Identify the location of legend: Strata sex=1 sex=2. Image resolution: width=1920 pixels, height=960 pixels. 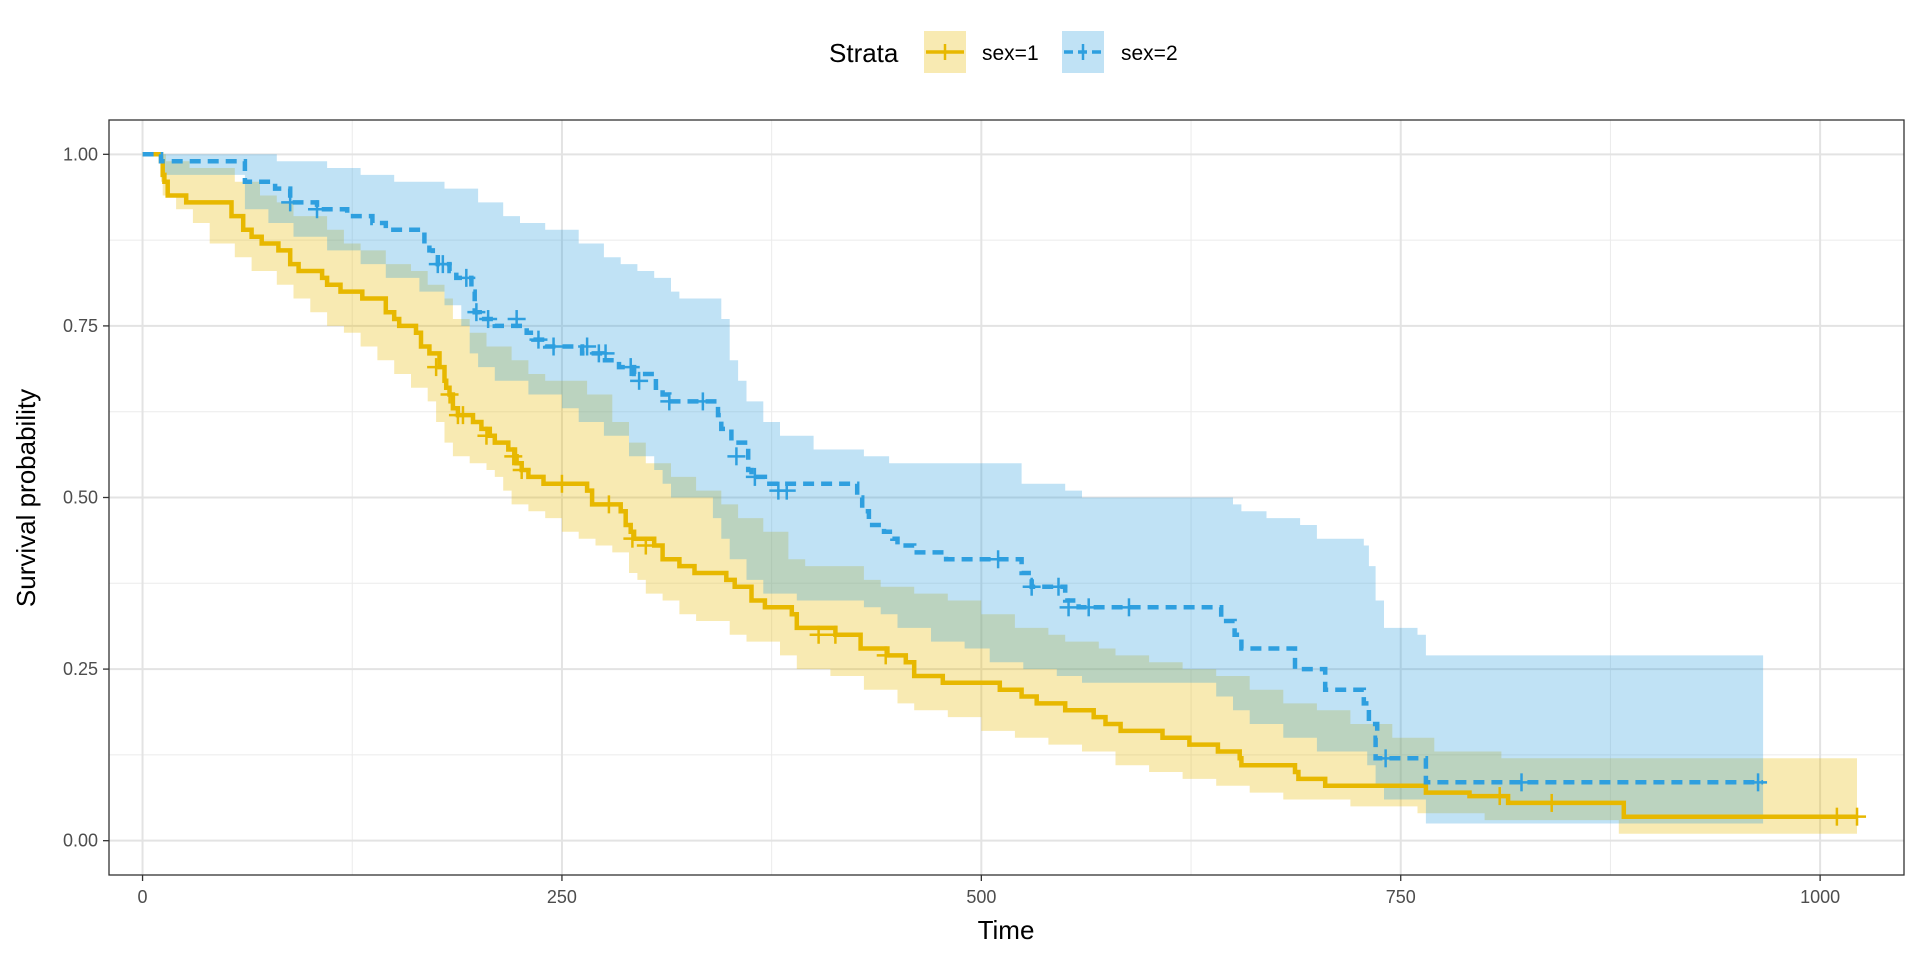
(1003, 52).